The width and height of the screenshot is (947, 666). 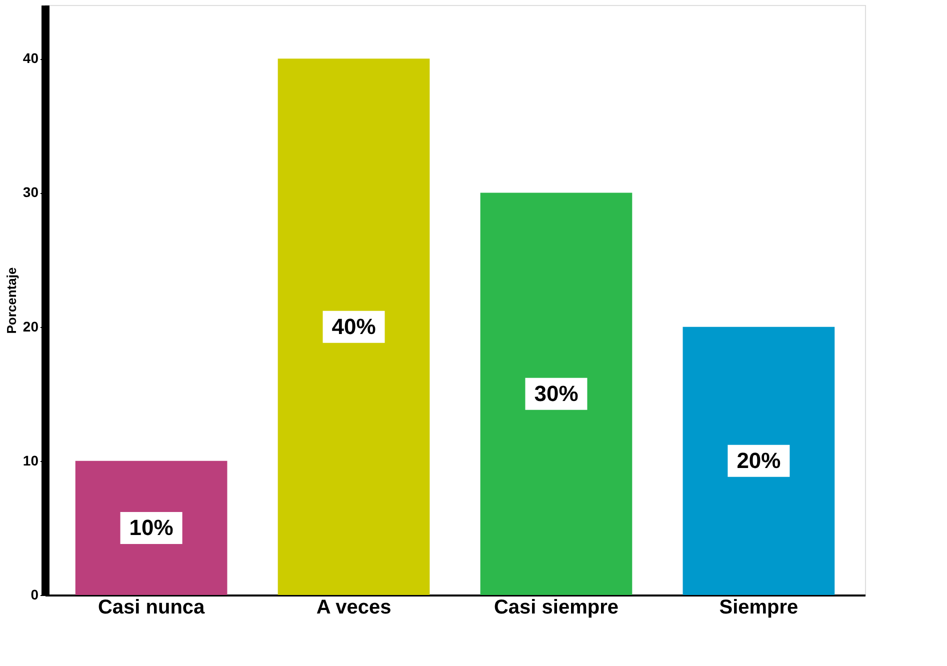 I want to click on data-label: 20%, so click(x=758, y=460).